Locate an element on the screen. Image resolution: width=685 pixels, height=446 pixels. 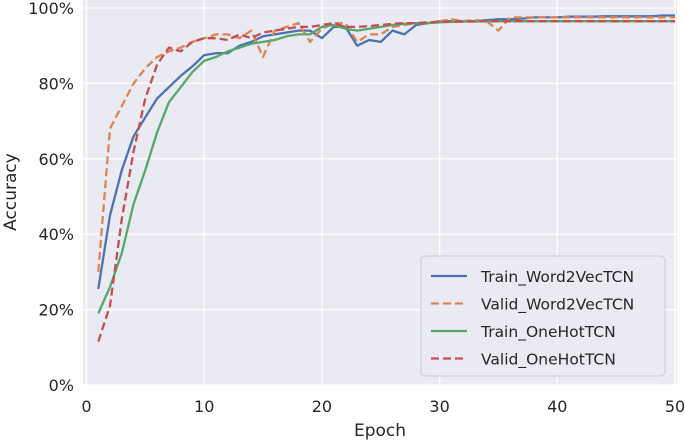
y-tick-label: 20% is located at coordinates (56, 310).